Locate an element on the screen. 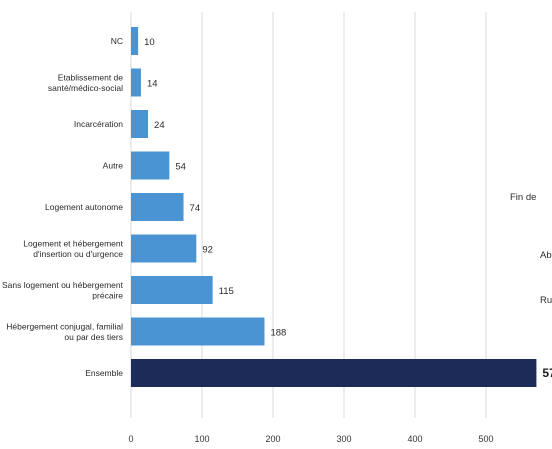 This screenshot has height=449, width=552. category-label-line: NC is located at coordinates (117, 41).